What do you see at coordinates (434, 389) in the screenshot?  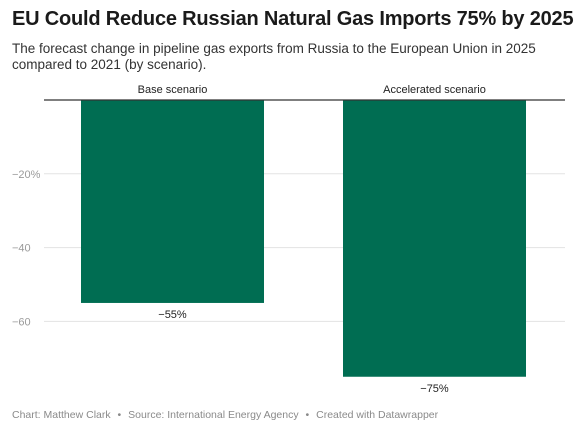 I see `value-label: −75%` at bounding box center [434, 389].